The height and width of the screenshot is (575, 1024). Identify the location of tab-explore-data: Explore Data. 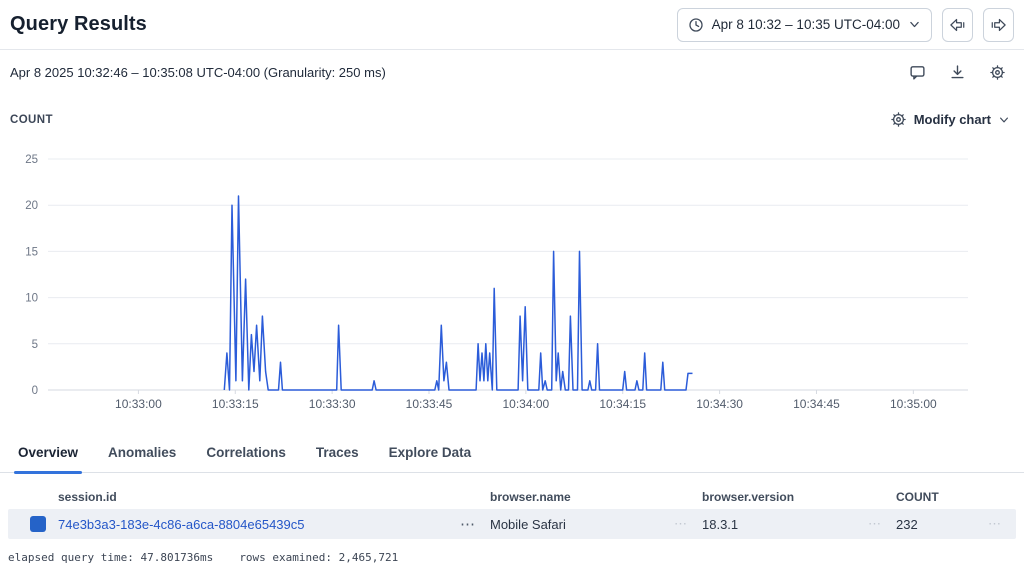
(430, 454).